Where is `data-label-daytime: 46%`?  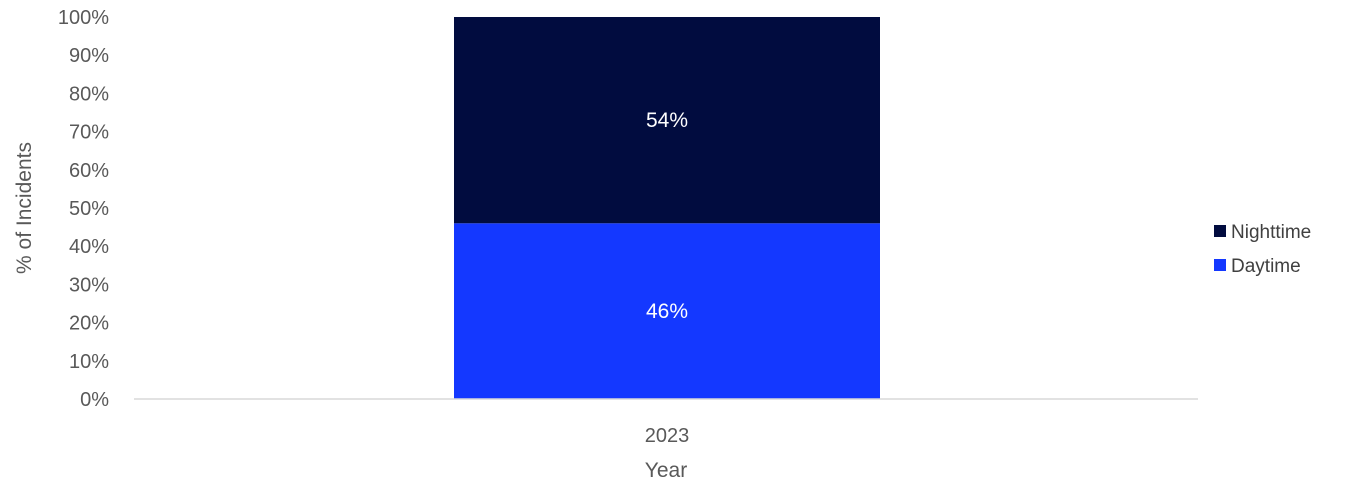 data-label-daytime: 46% is located at coordinates (667, 311).